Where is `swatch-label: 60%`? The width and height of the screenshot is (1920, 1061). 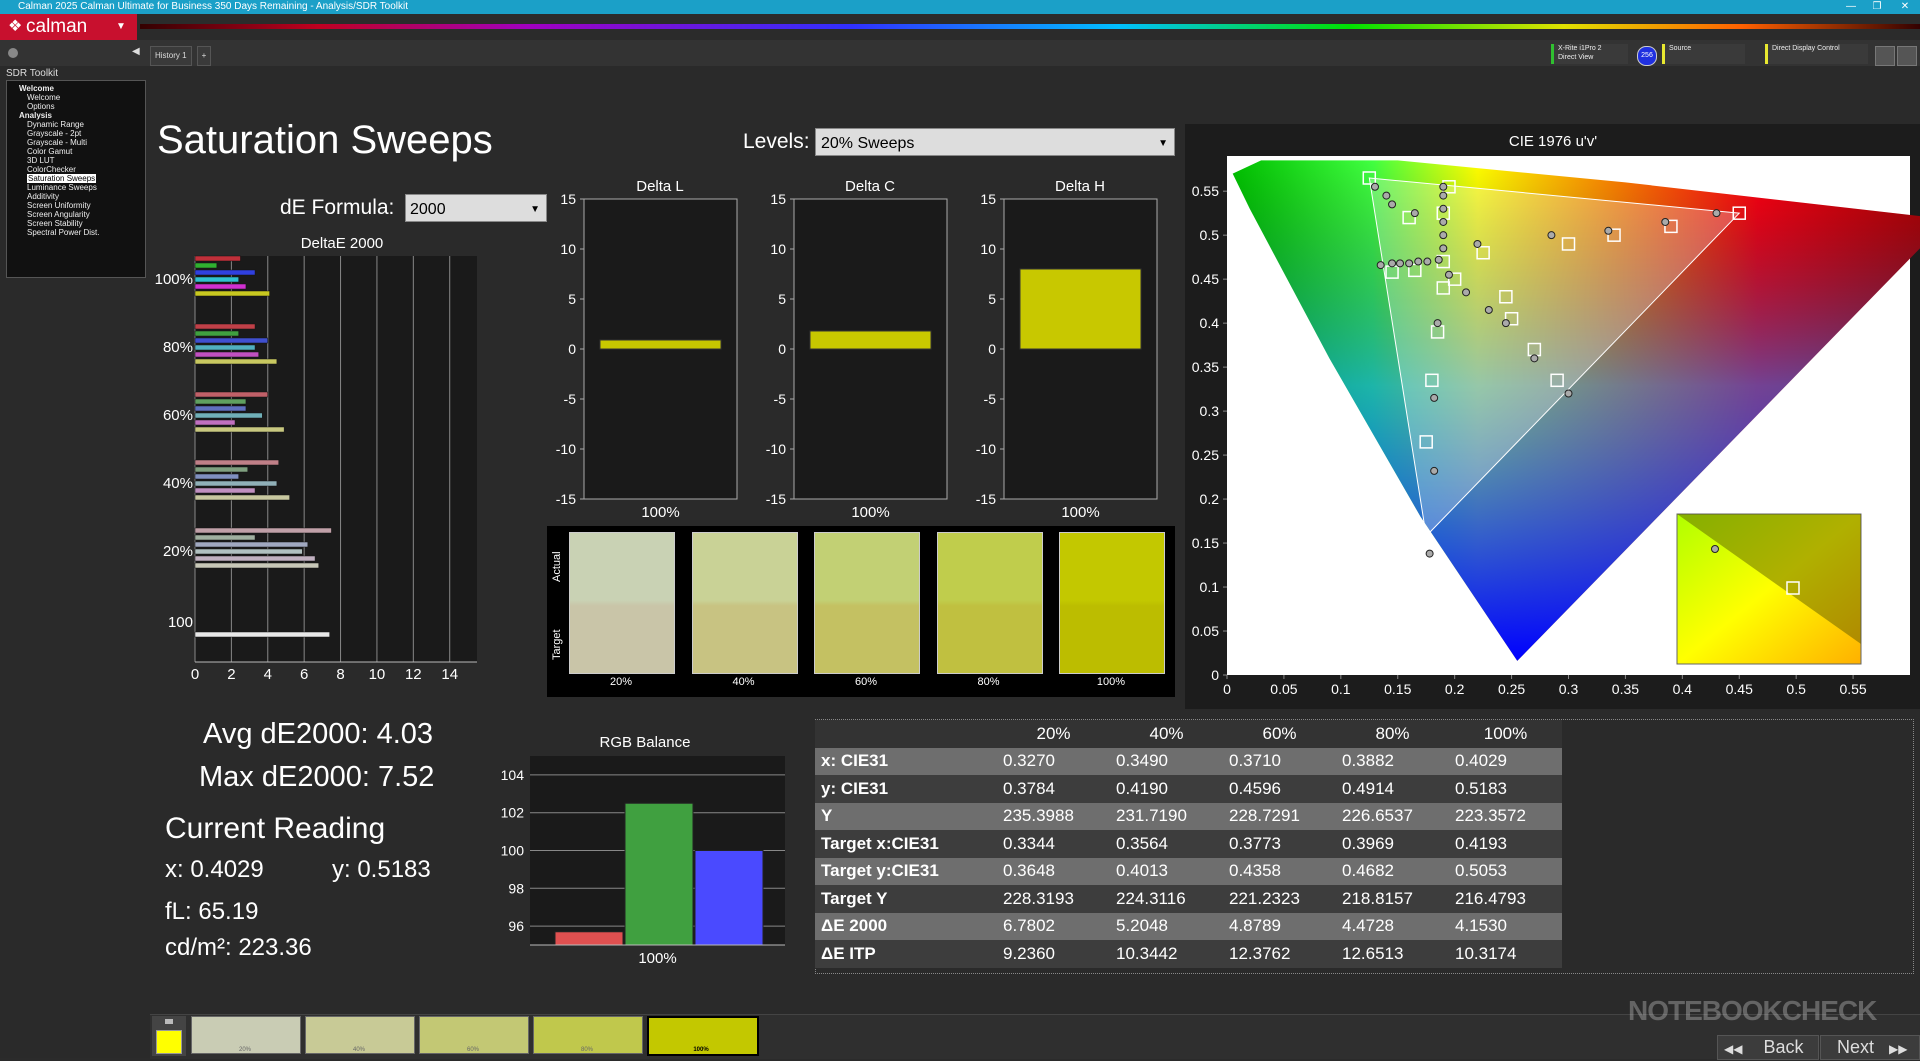
swatch-label: 60% is located at coordinates (866, 682).